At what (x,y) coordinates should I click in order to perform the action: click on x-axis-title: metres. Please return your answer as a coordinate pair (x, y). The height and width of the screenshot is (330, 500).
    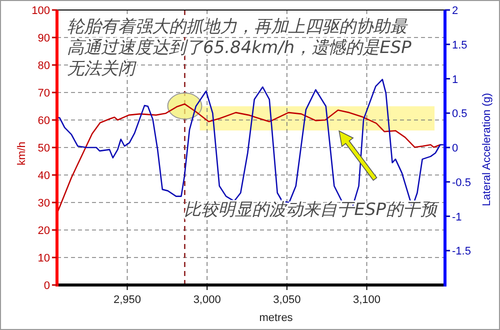
    Looking at the image, I should click on (276, 318).